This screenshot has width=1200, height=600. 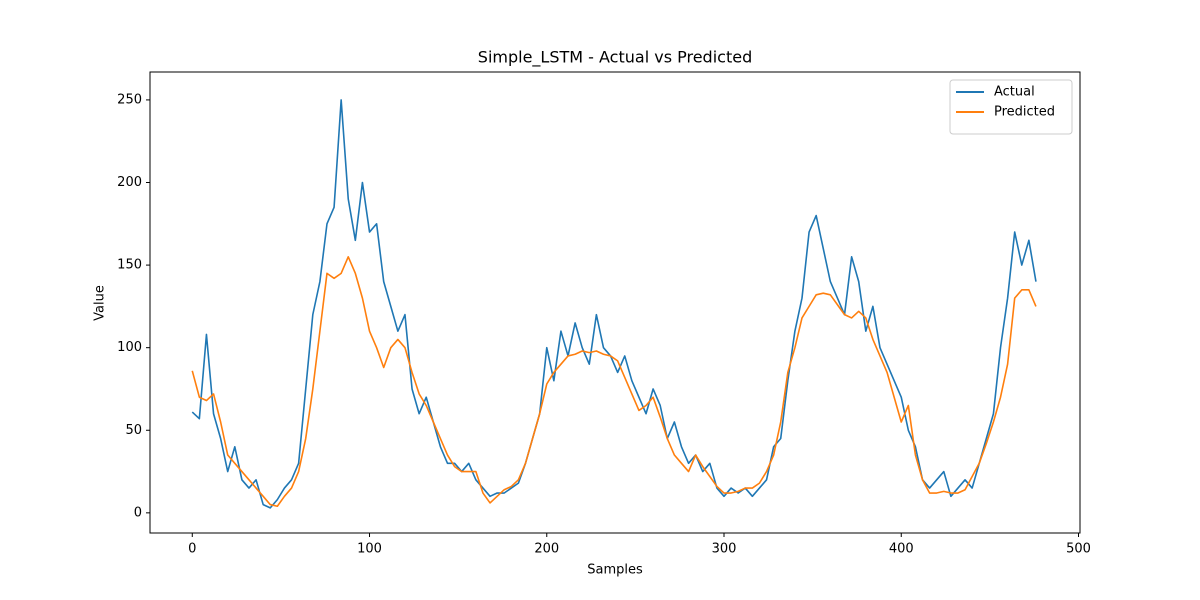 What do you see at coordinates (615, 570) in the screenshot?
I see `x-axis-label: Samples` at bounding box center [615, 570].